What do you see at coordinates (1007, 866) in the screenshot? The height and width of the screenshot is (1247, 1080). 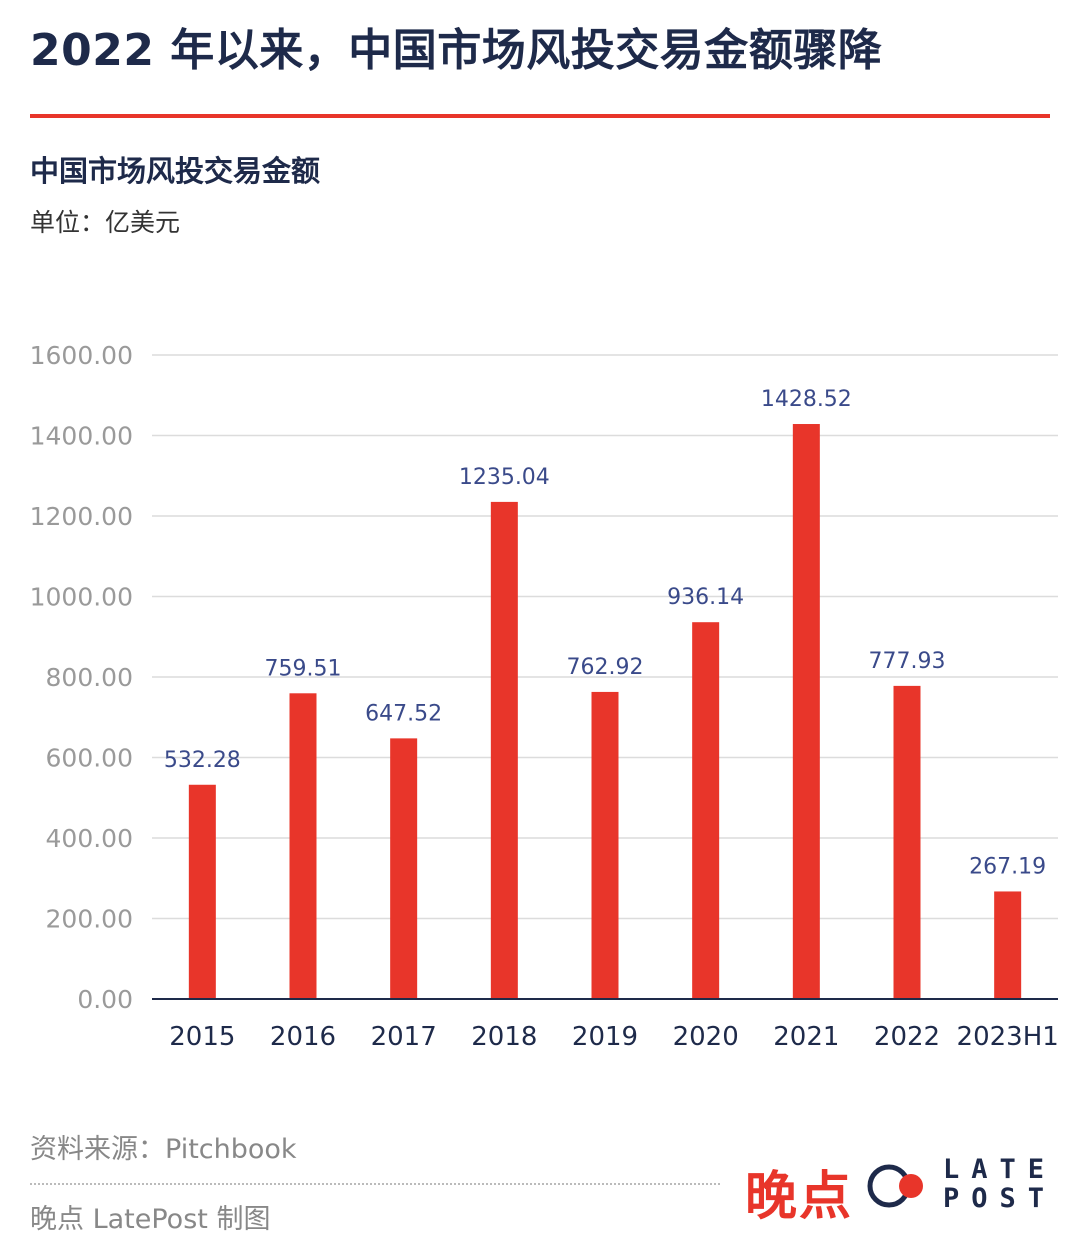 I see `value-label-2023H1: 267.19` at bounding box center [1007, 866].